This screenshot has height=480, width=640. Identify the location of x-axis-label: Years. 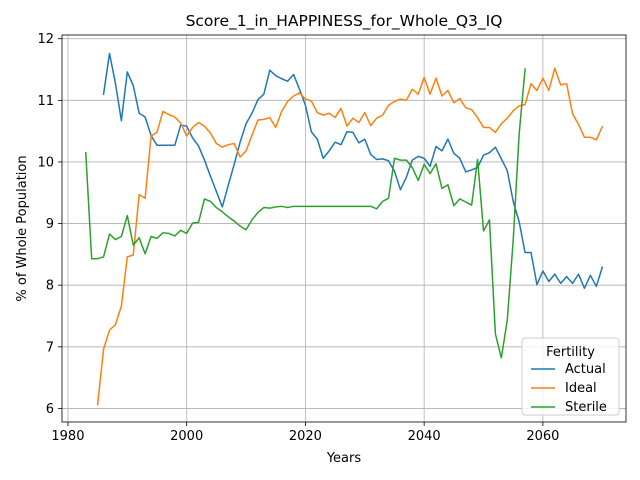
(344, 458).